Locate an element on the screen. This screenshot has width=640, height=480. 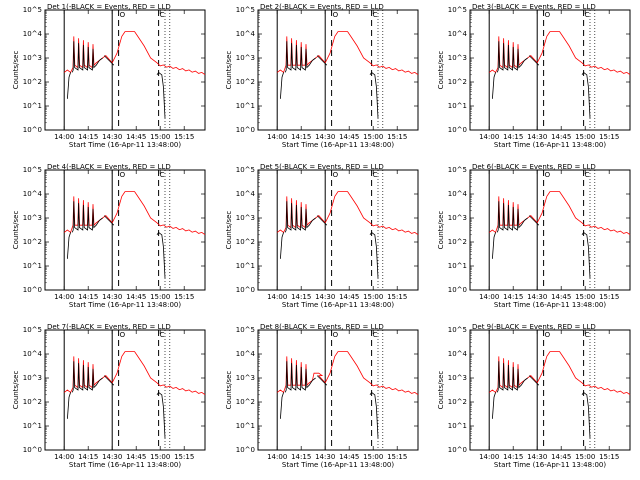
panel-title: Det 9(-BLACK = Events, RED = LLD is located at coordinates (534, 327).